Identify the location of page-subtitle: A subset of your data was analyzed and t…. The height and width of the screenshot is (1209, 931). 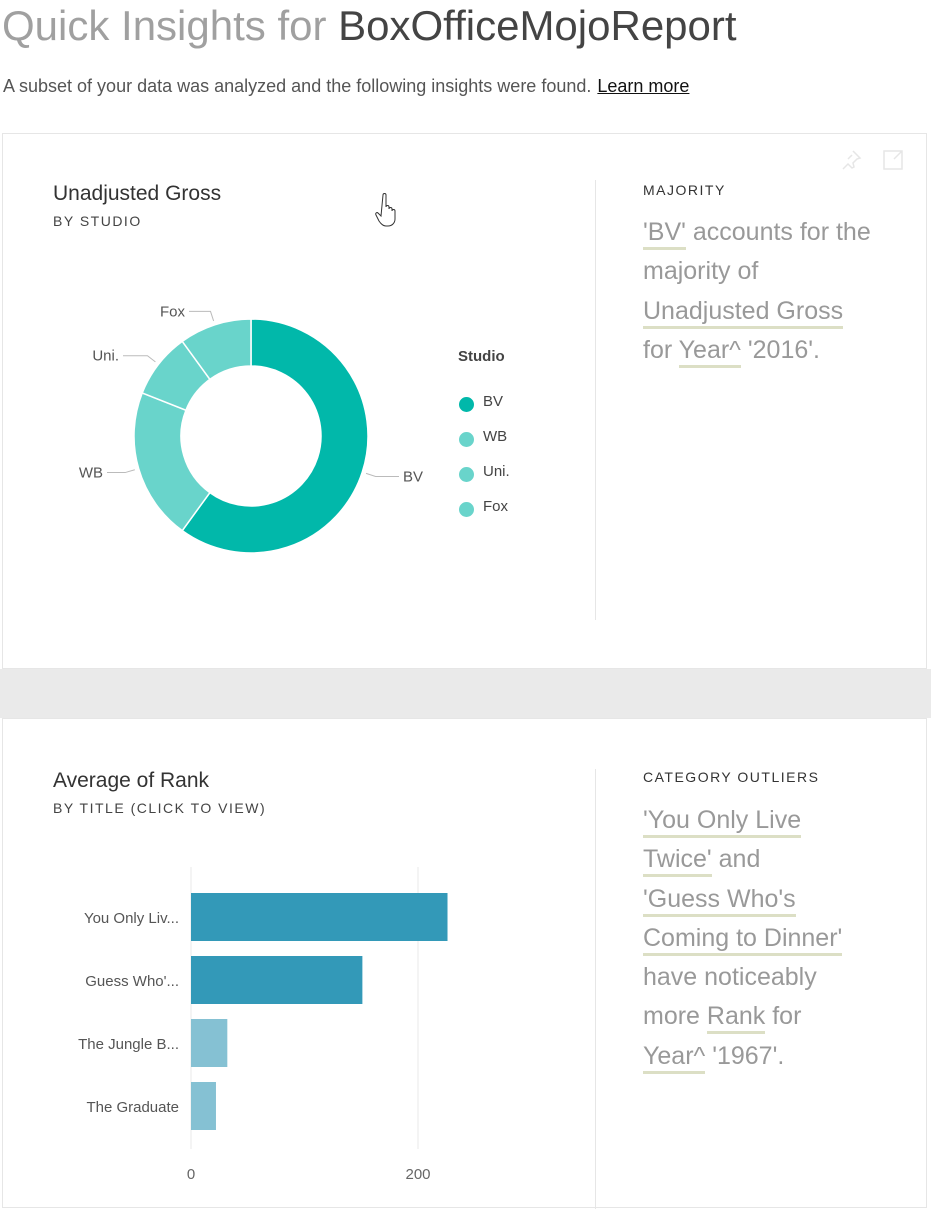
(346, 86).